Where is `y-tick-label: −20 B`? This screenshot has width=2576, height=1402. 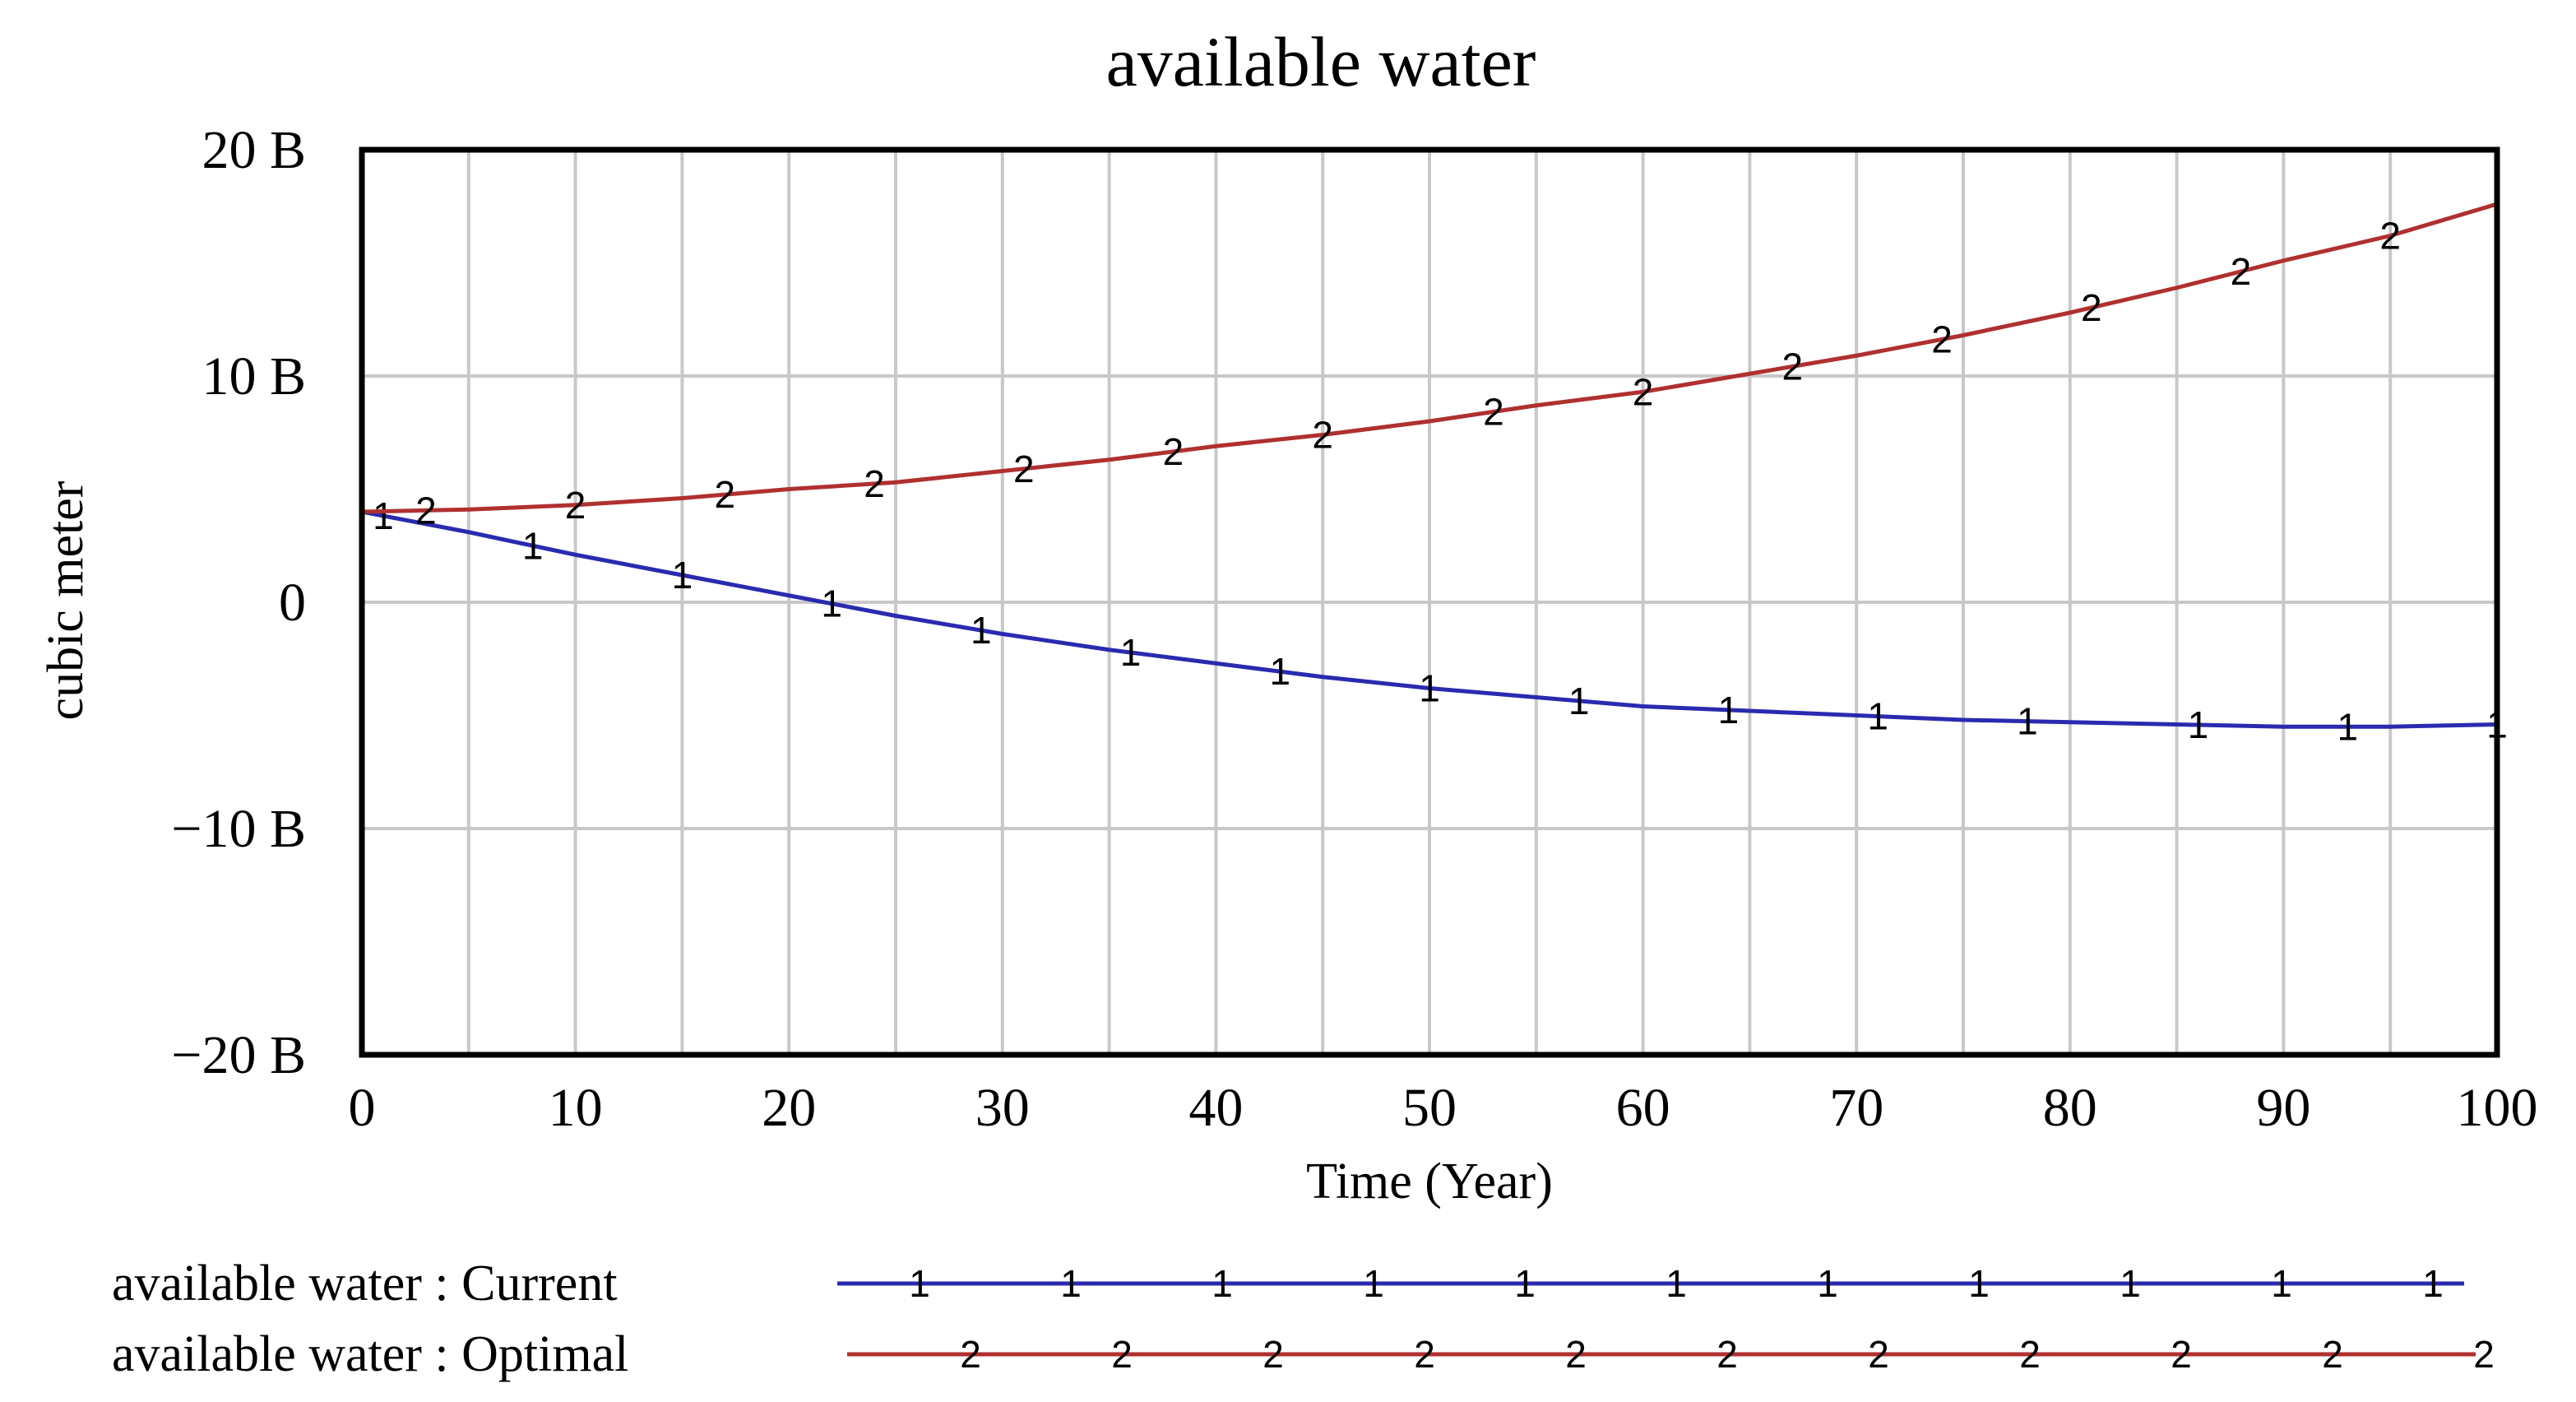
y-tick-label: −20 B is located at coordinates (238, 1055).